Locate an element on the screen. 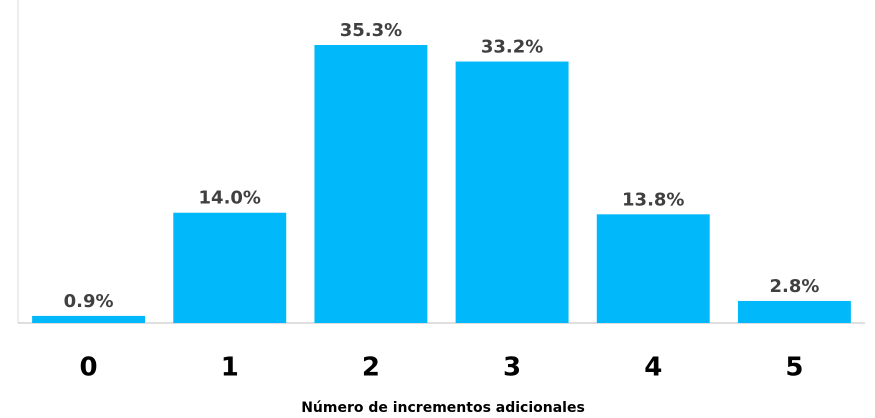  x-axis-title: Número de incrementos adicionales is located at coordinates (443, 408).